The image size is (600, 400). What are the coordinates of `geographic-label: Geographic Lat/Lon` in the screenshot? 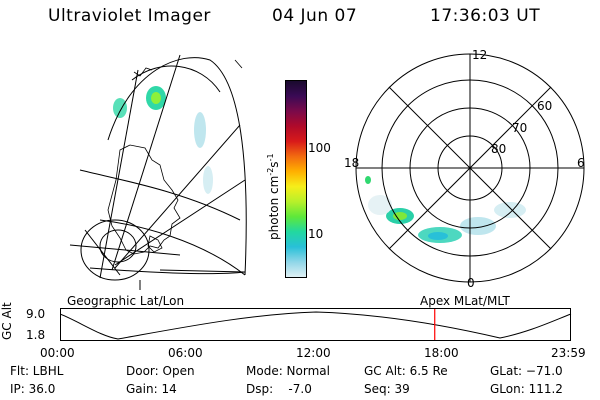 It's located at (126, 301).